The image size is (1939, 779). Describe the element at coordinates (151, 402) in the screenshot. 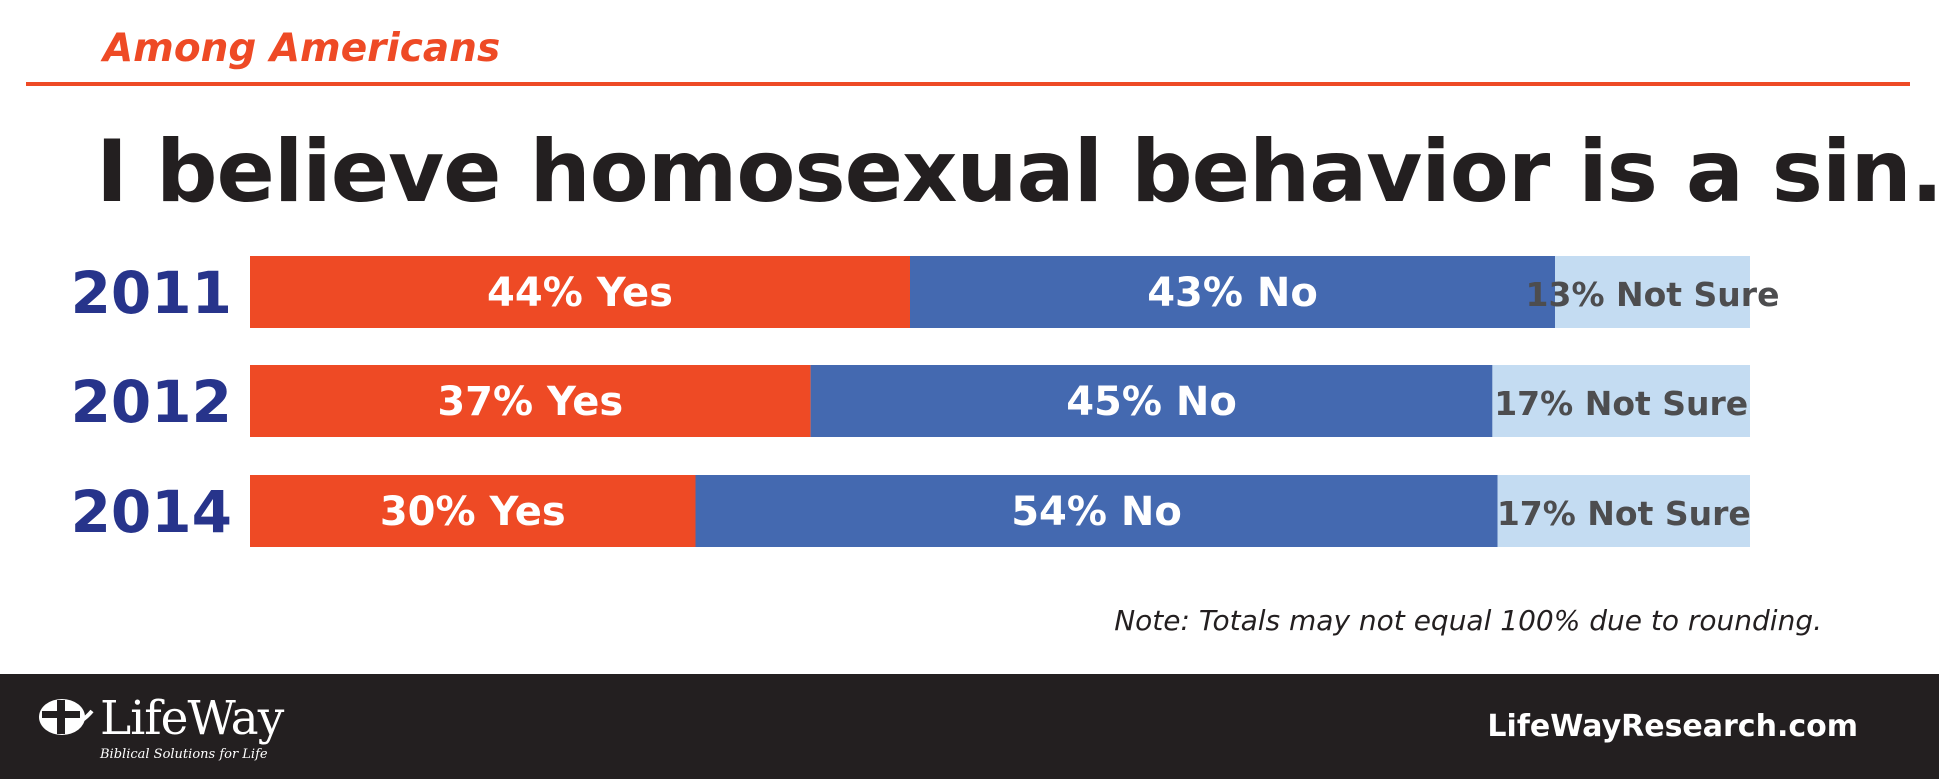

I see `category-label-2012: 2012` at that location.